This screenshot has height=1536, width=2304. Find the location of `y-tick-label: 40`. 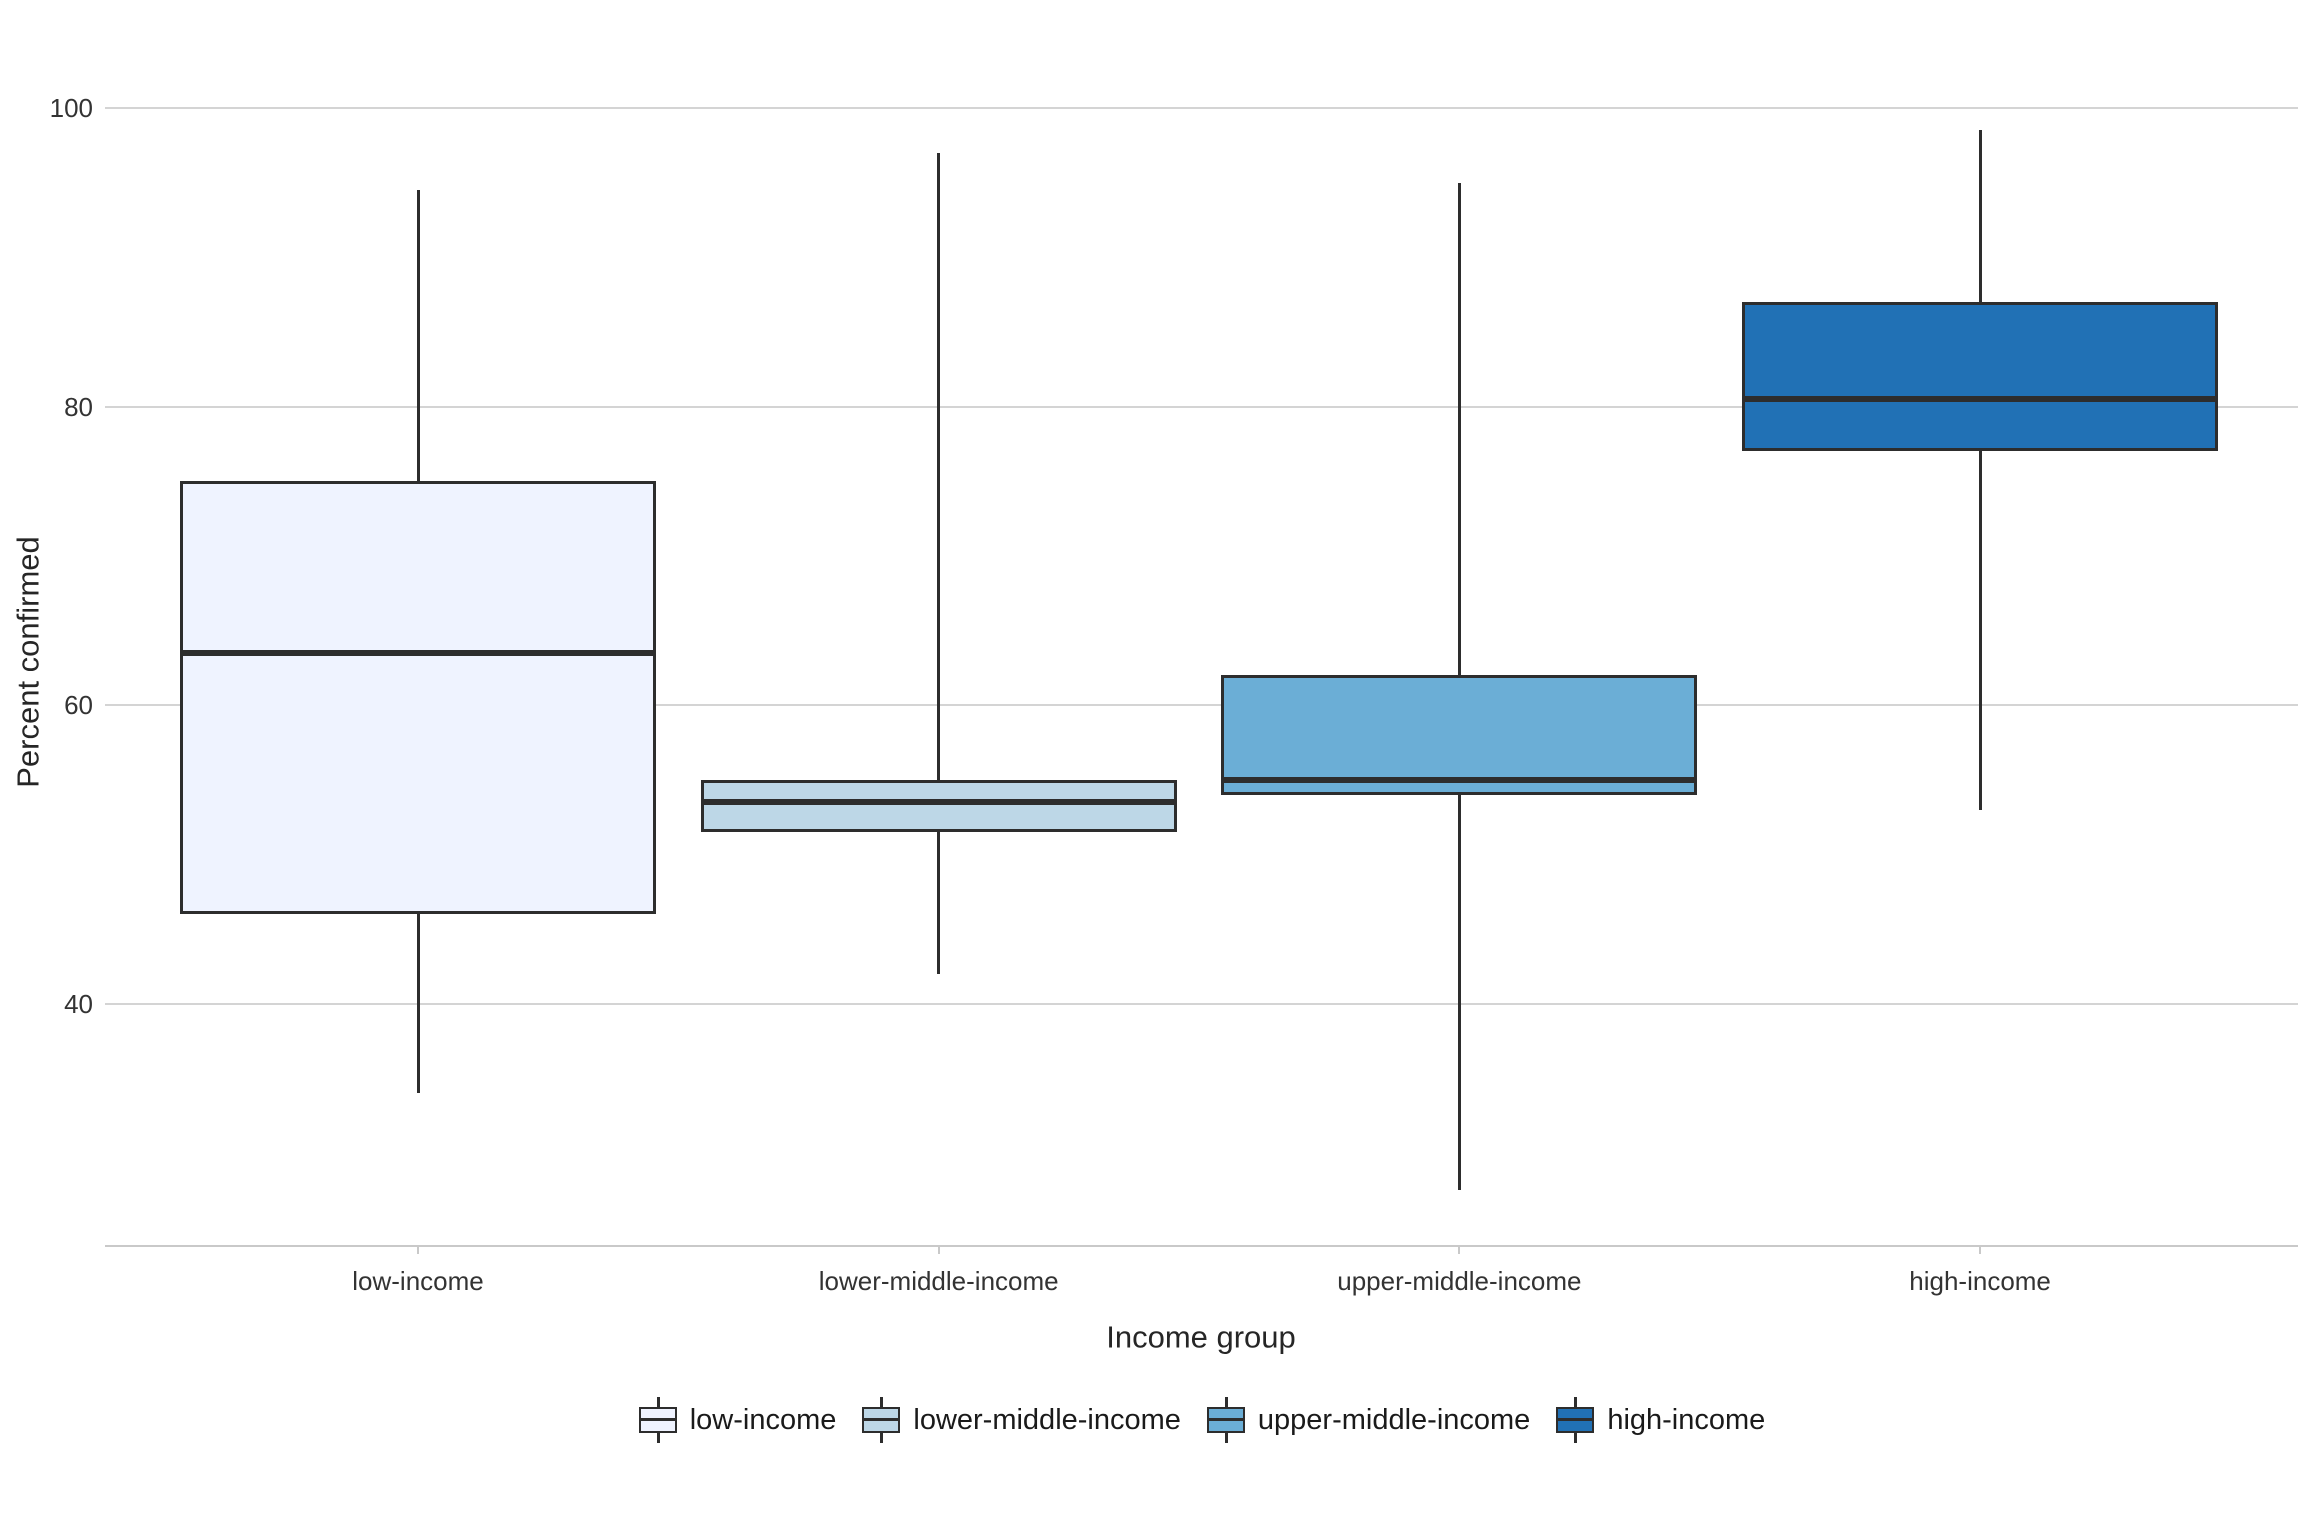

y-tick-label: 40 is located at coordinates (78, 1003).